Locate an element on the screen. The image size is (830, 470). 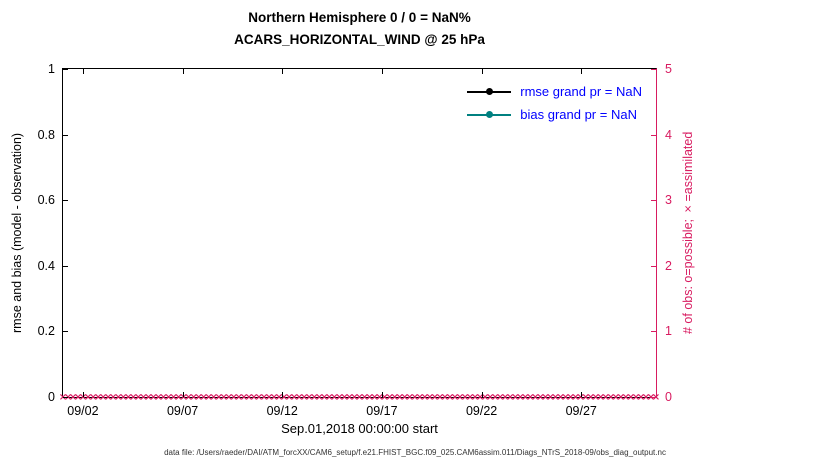
legend-label-rmse: rmse grand pr = NaN is located at coordinates (581, 91).